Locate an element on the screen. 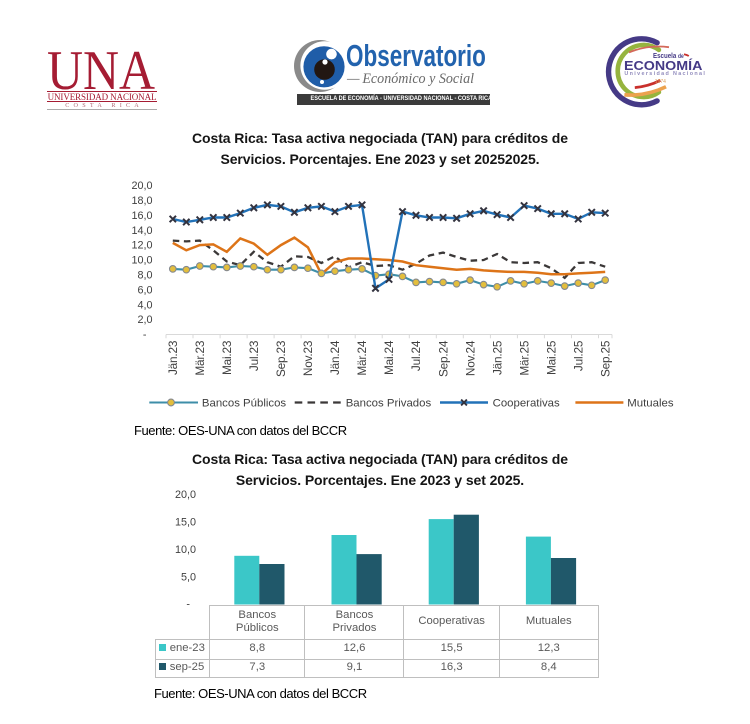 This screenshot has width=750, height=724. svg-text: Jän.23 is located at coordinates (173, 357).